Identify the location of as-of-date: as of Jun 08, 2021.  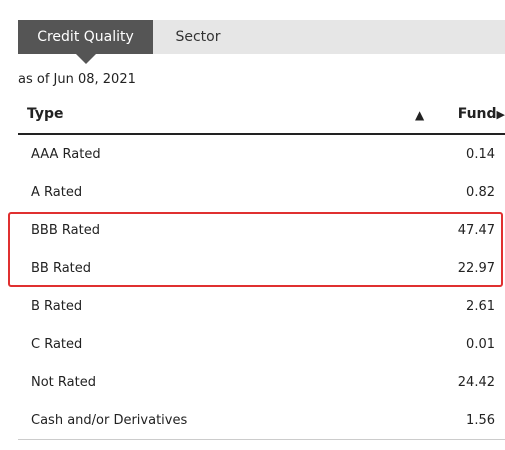
(77, 79).